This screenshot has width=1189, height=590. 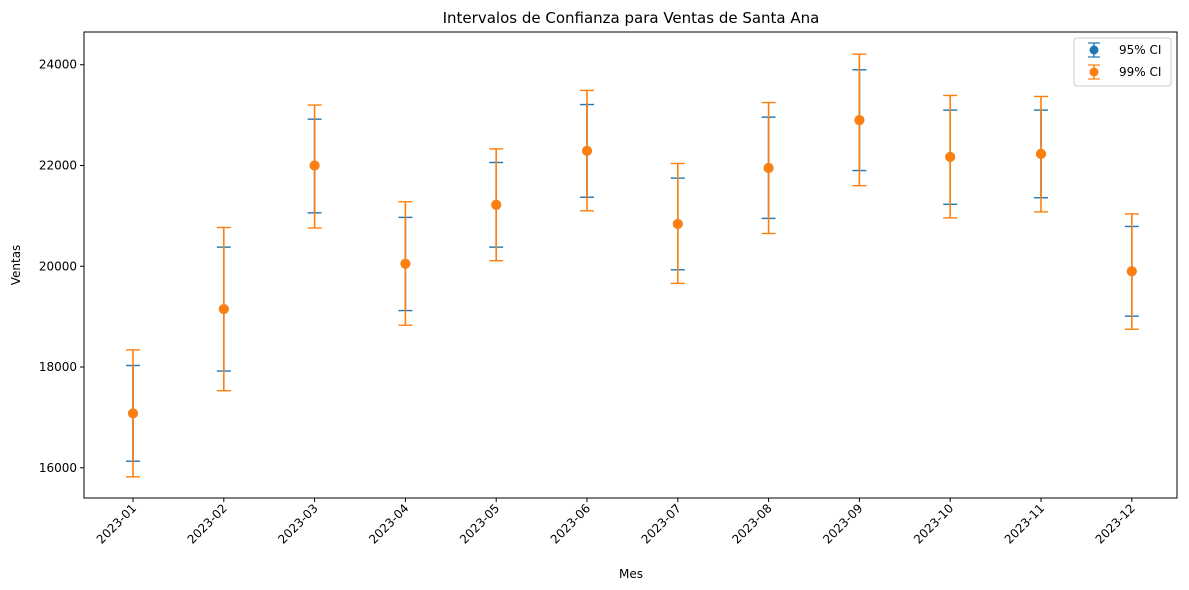 I want to click on x-axis-label: Mes, so click(x=631, y=574).